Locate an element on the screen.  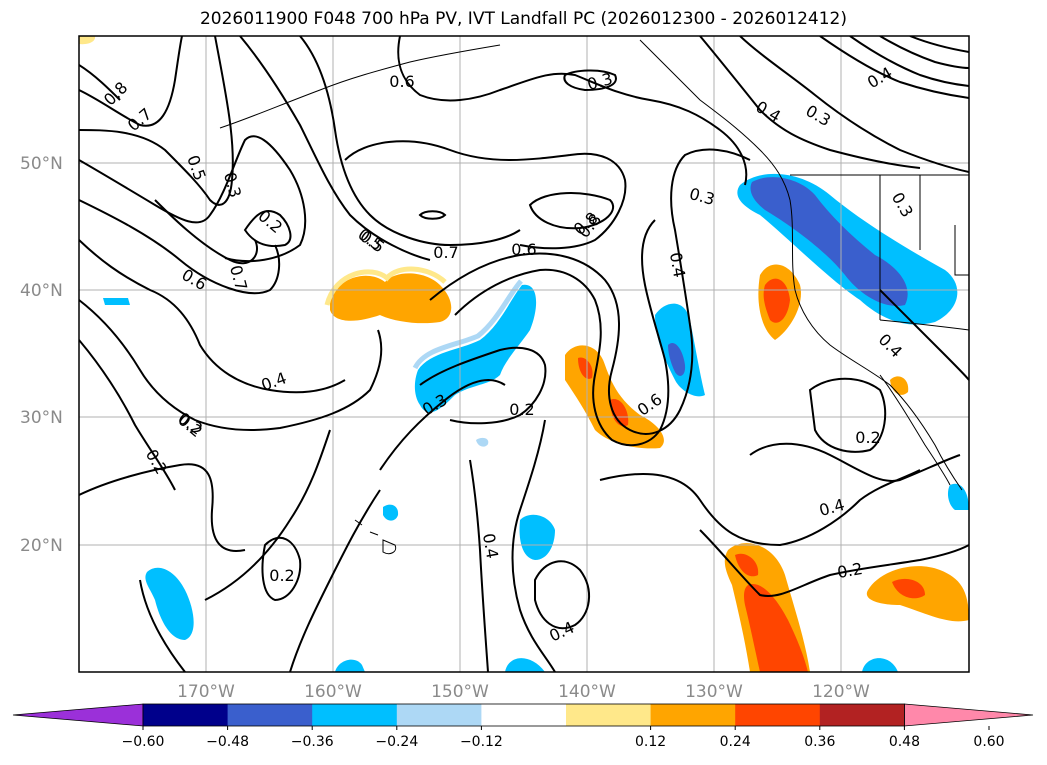
colorbar-tick-label: −0.36 is located at coordinates (312, 742).